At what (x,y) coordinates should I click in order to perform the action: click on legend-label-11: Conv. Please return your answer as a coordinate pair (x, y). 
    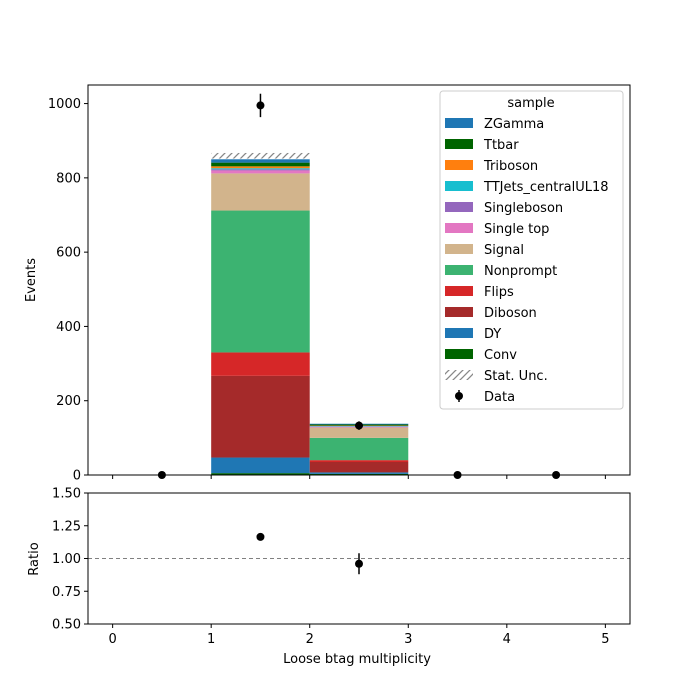
    Looking at the image, I should click on (500, 355).